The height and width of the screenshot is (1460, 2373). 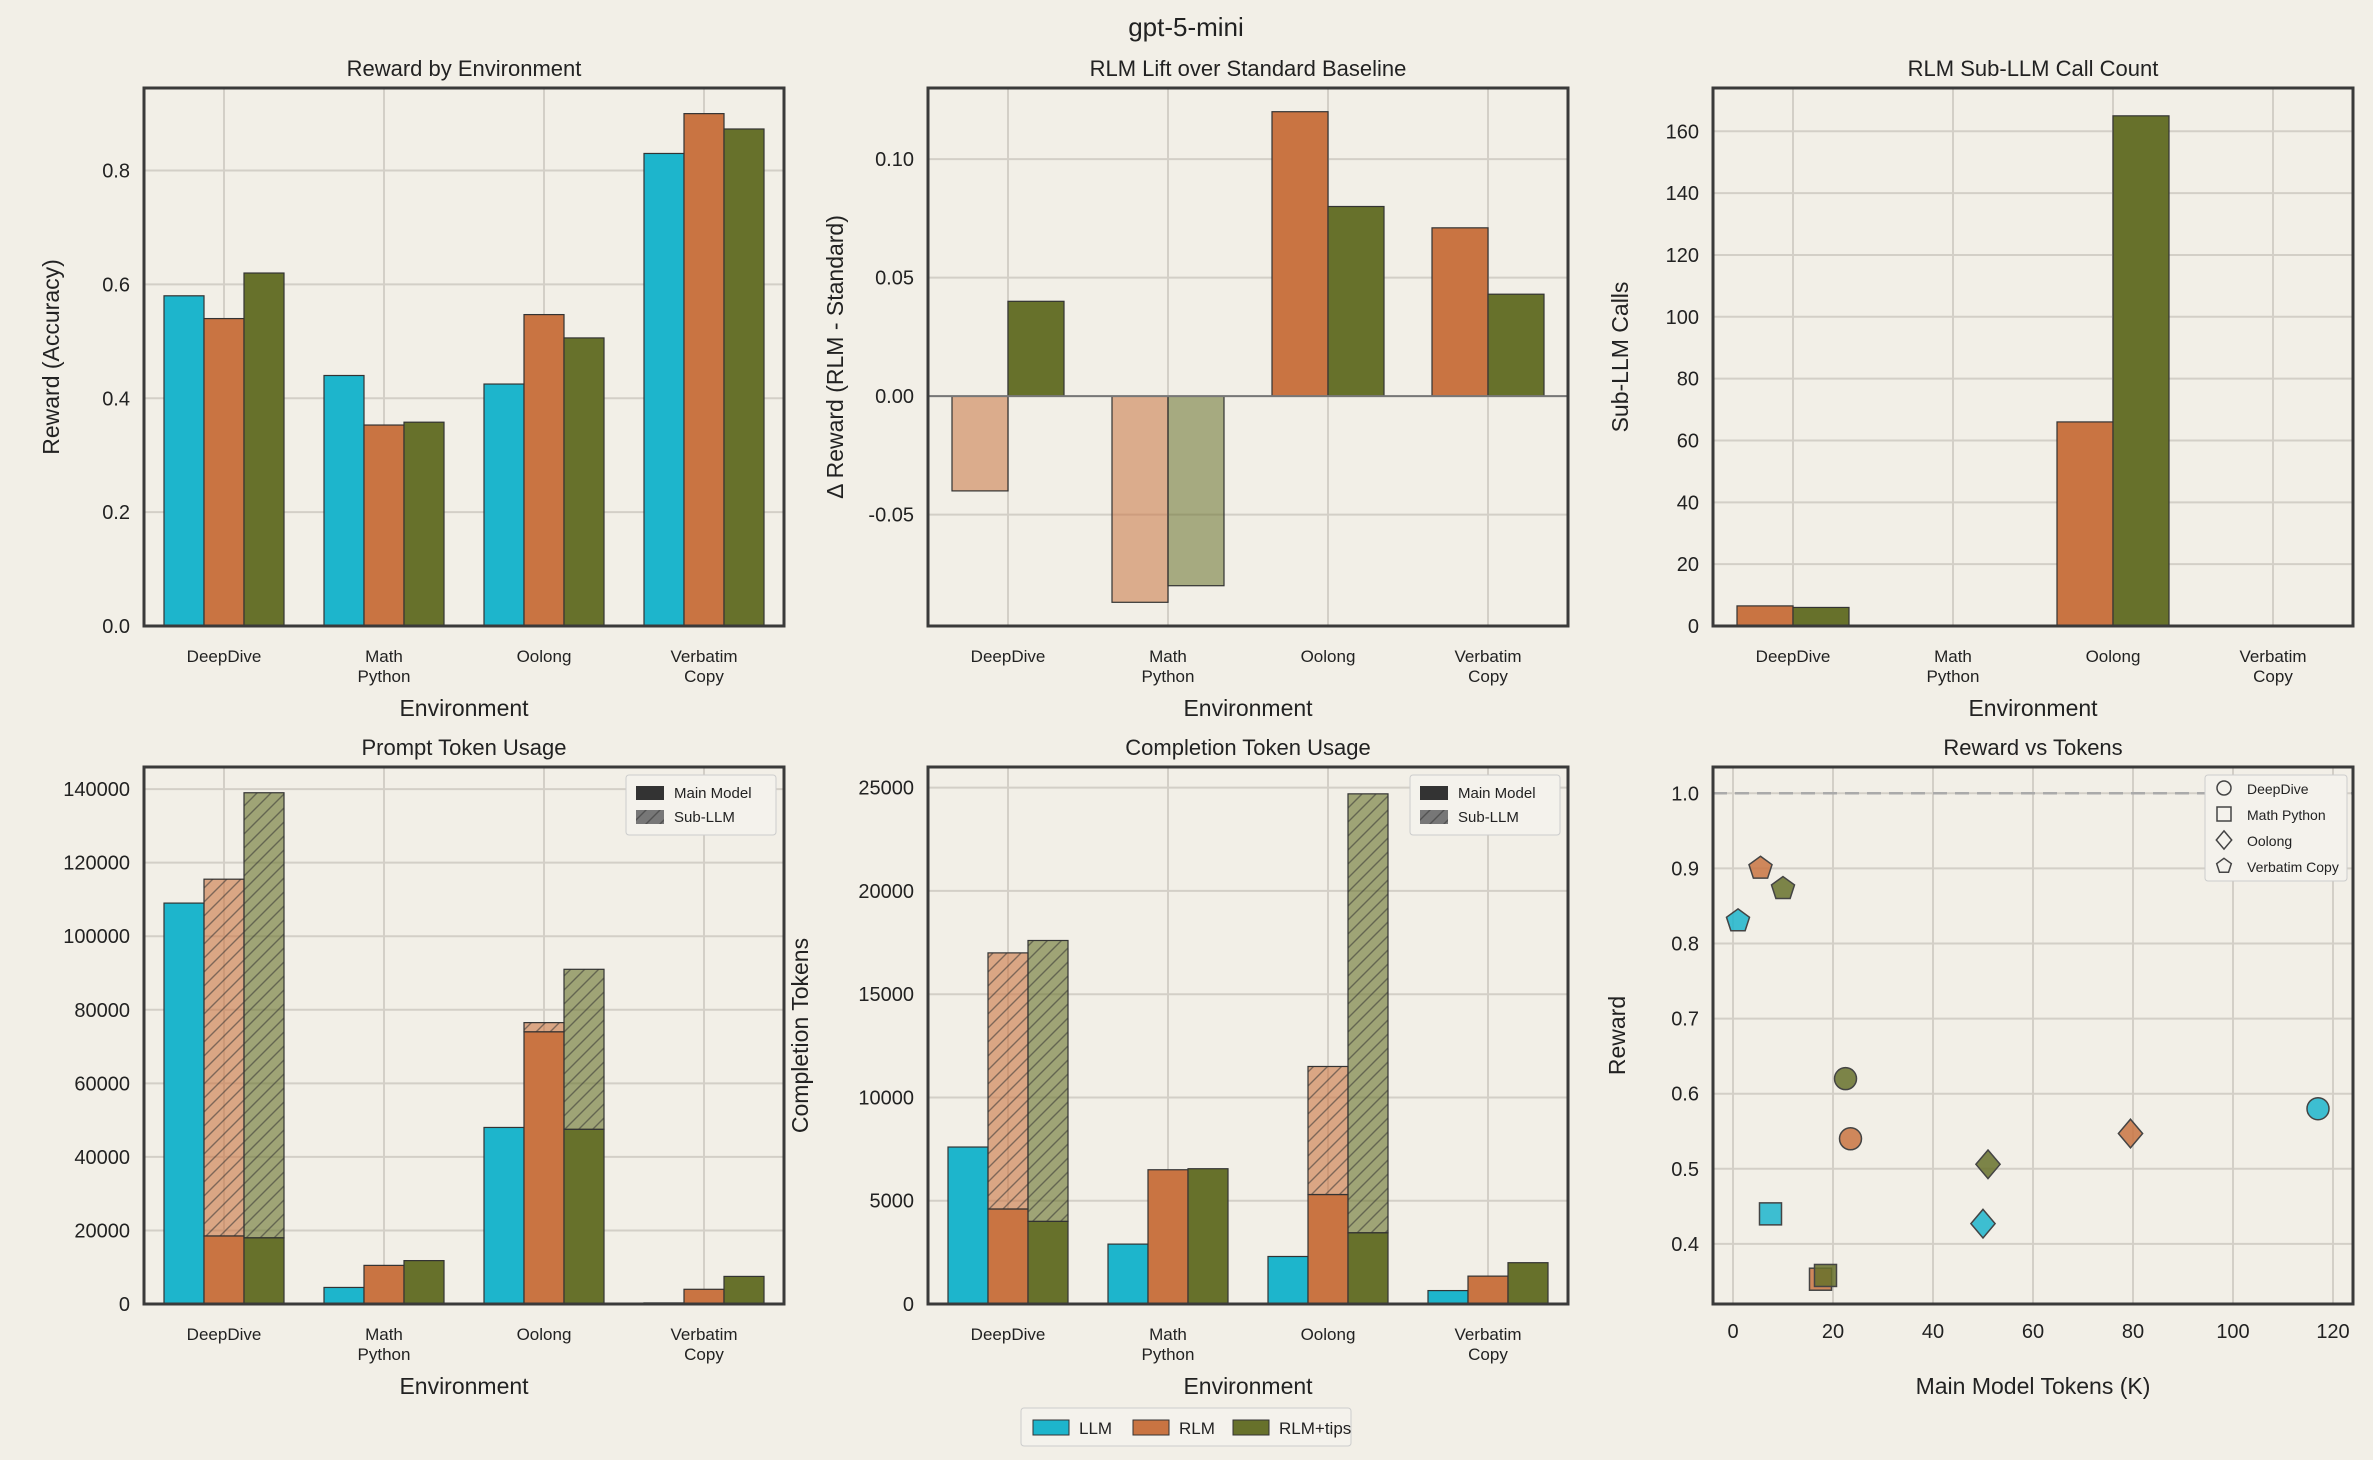 I want to click on y-tick-label: 40000, so click(x=102, y=1158).